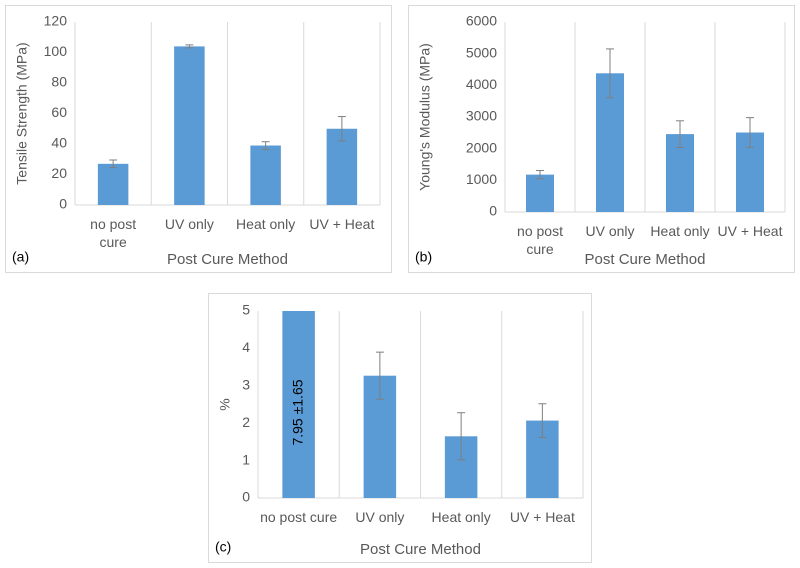 The height and width of the screenshot is (568, 800). Describe the element at coordinates (56, 21) in the screenshot. I see `y-tick-label: 120` at that location.